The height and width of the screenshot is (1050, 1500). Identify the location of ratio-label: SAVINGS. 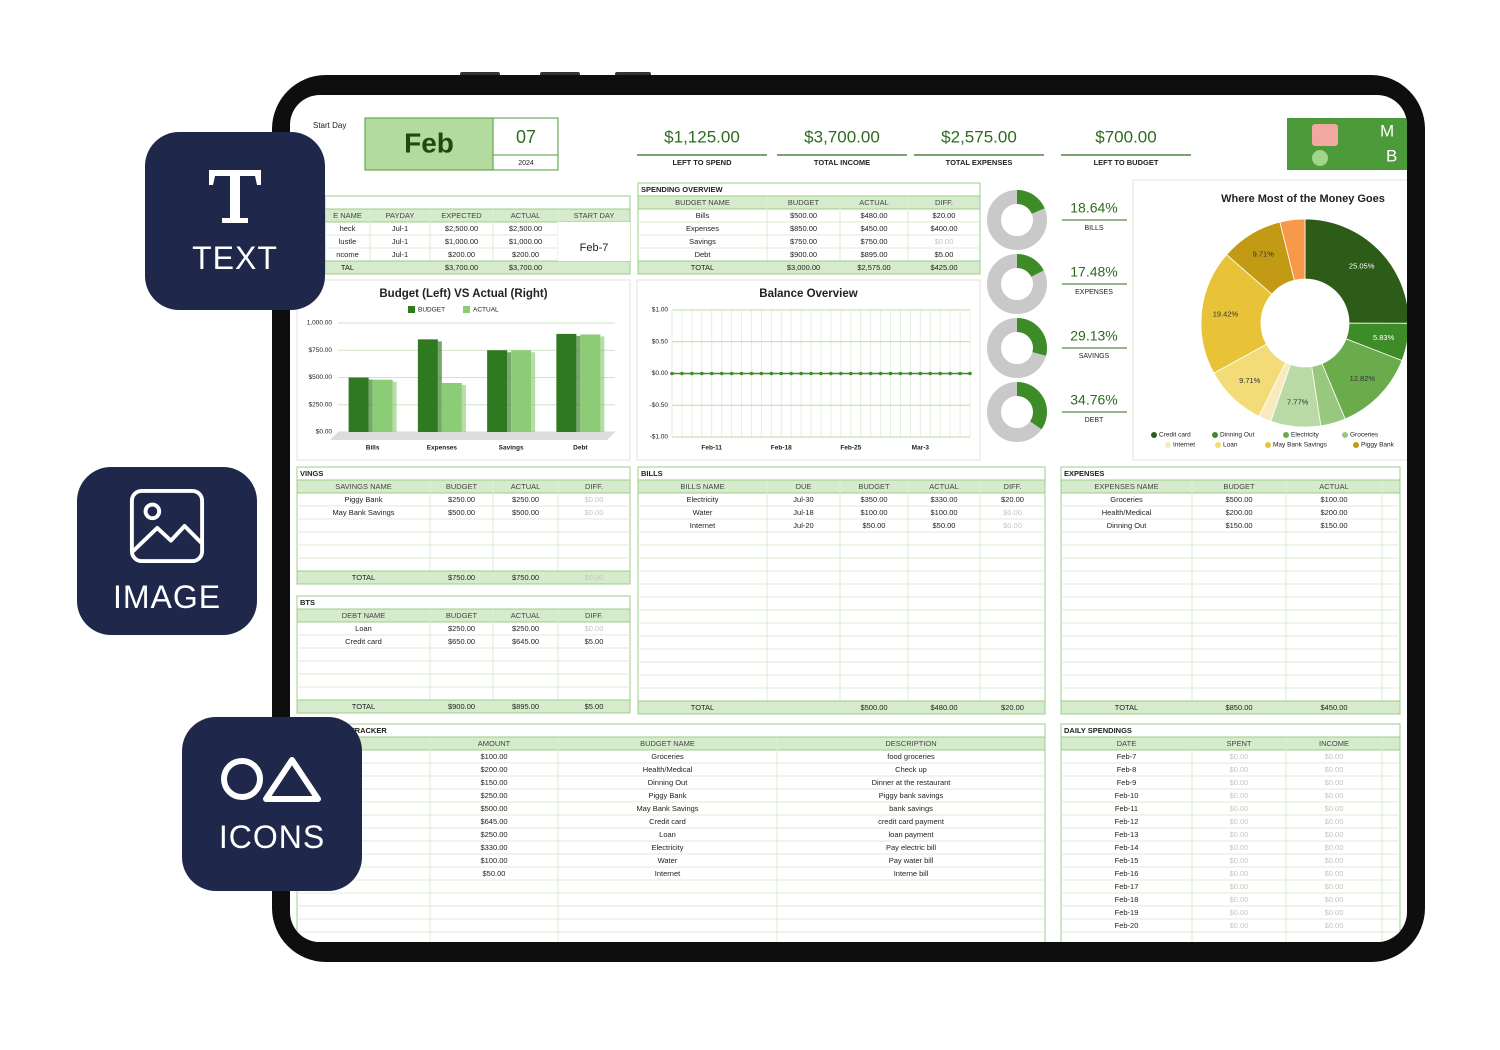
(1094, 356).